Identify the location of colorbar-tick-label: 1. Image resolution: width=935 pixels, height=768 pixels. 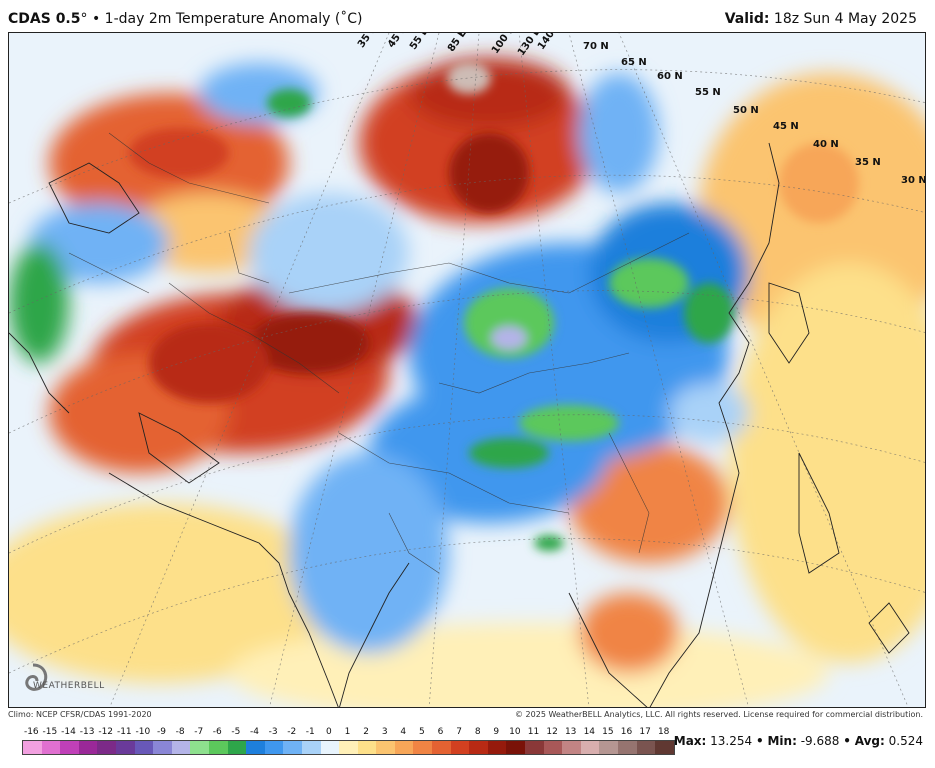
(347, 732).